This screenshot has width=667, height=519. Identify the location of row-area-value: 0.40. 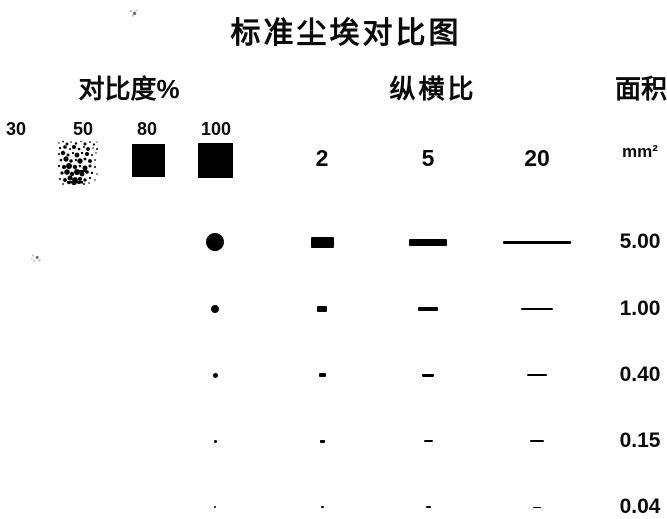
(640, 374).